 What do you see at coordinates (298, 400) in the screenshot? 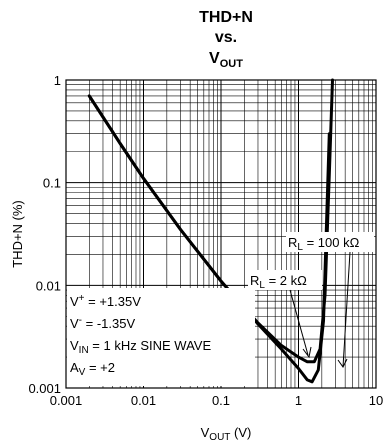
I see `x-tick-label: 1` at bounding box center [298, 400].